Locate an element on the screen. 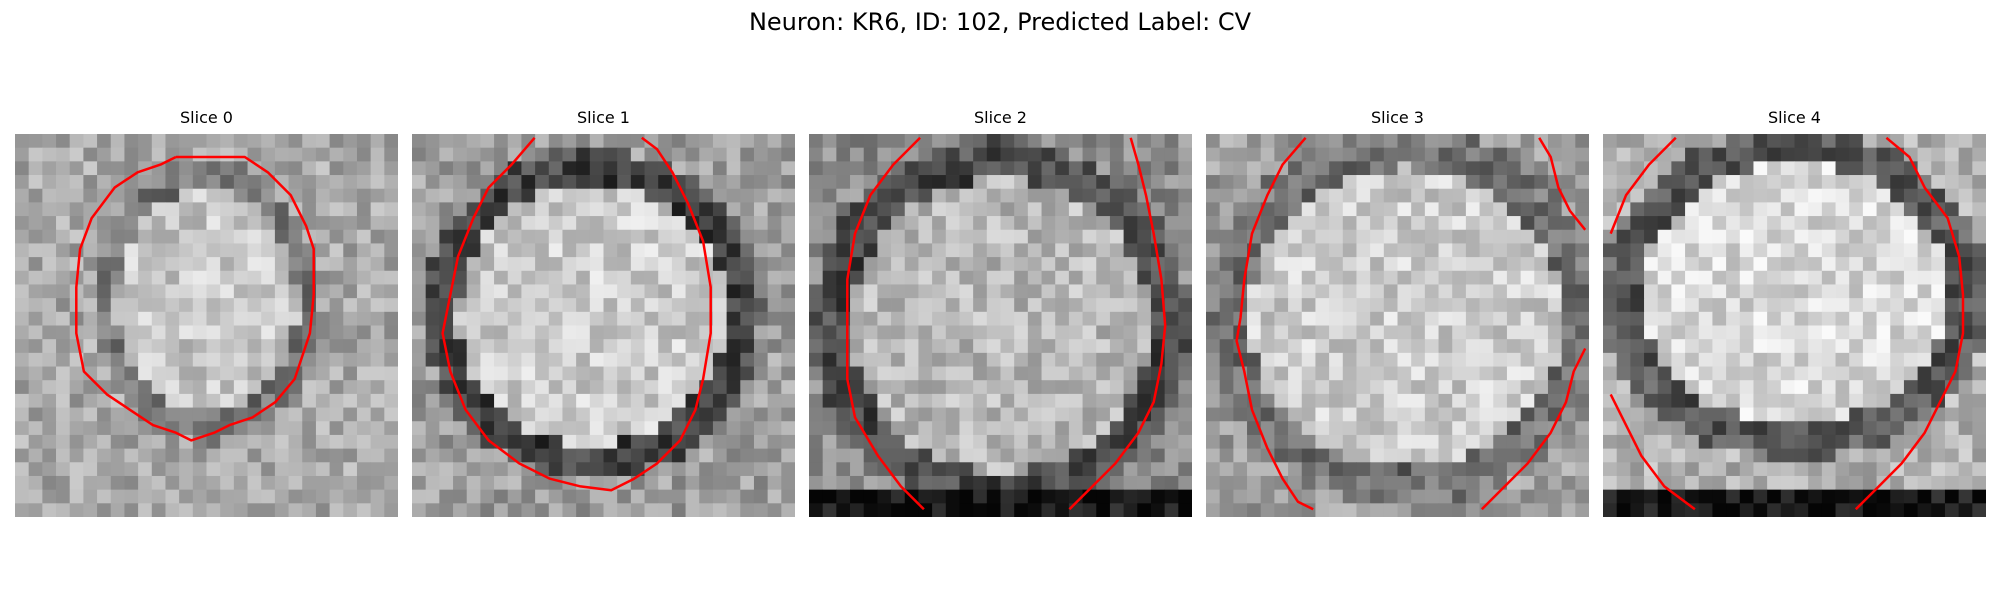  slice-panel-3: Slice 3 is located at coordinates (1397, 313).